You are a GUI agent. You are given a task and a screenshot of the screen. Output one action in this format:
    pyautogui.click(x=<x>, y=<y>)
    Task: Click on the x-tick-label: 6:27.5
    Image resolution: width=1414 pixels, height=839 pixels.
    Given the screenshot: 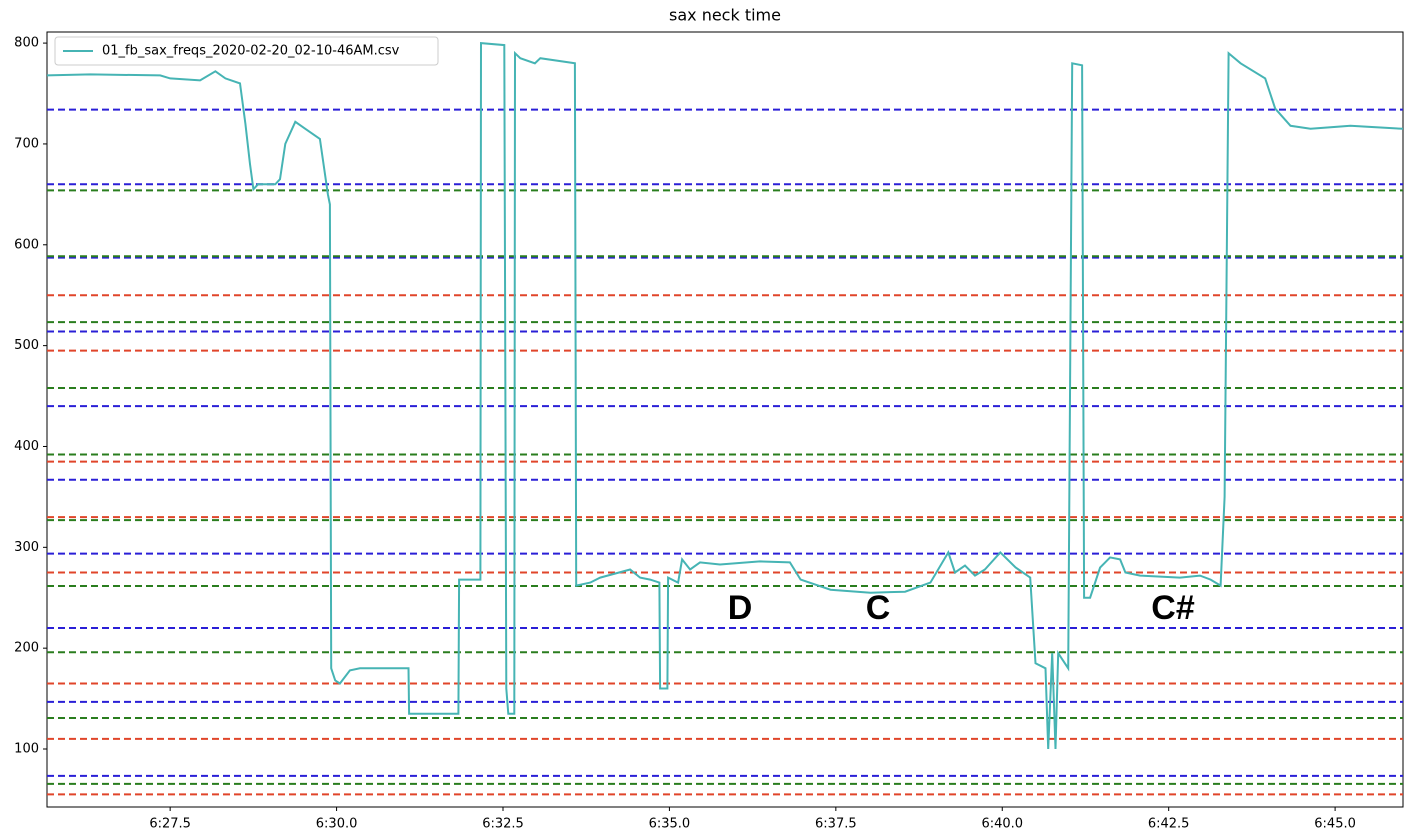 What is the action you would take?
    pyautogui.click(x=170, y=824)
    